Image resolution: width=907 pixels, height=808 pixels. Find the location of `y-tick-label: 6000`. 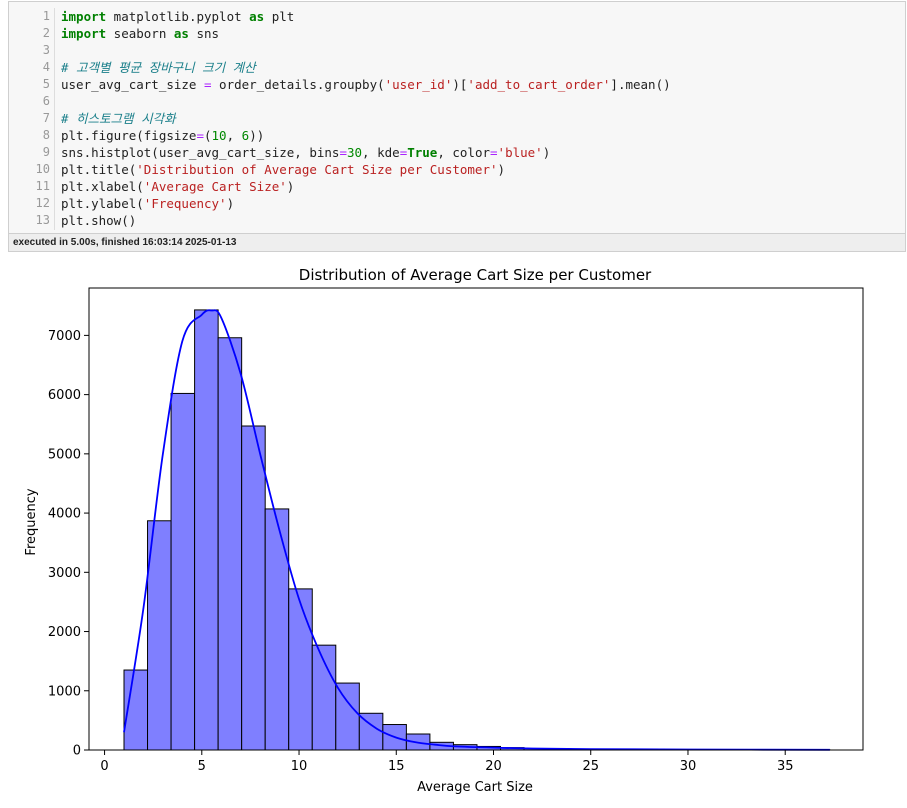

y-tick-label: 6000 is located at coordinates (64, 395).